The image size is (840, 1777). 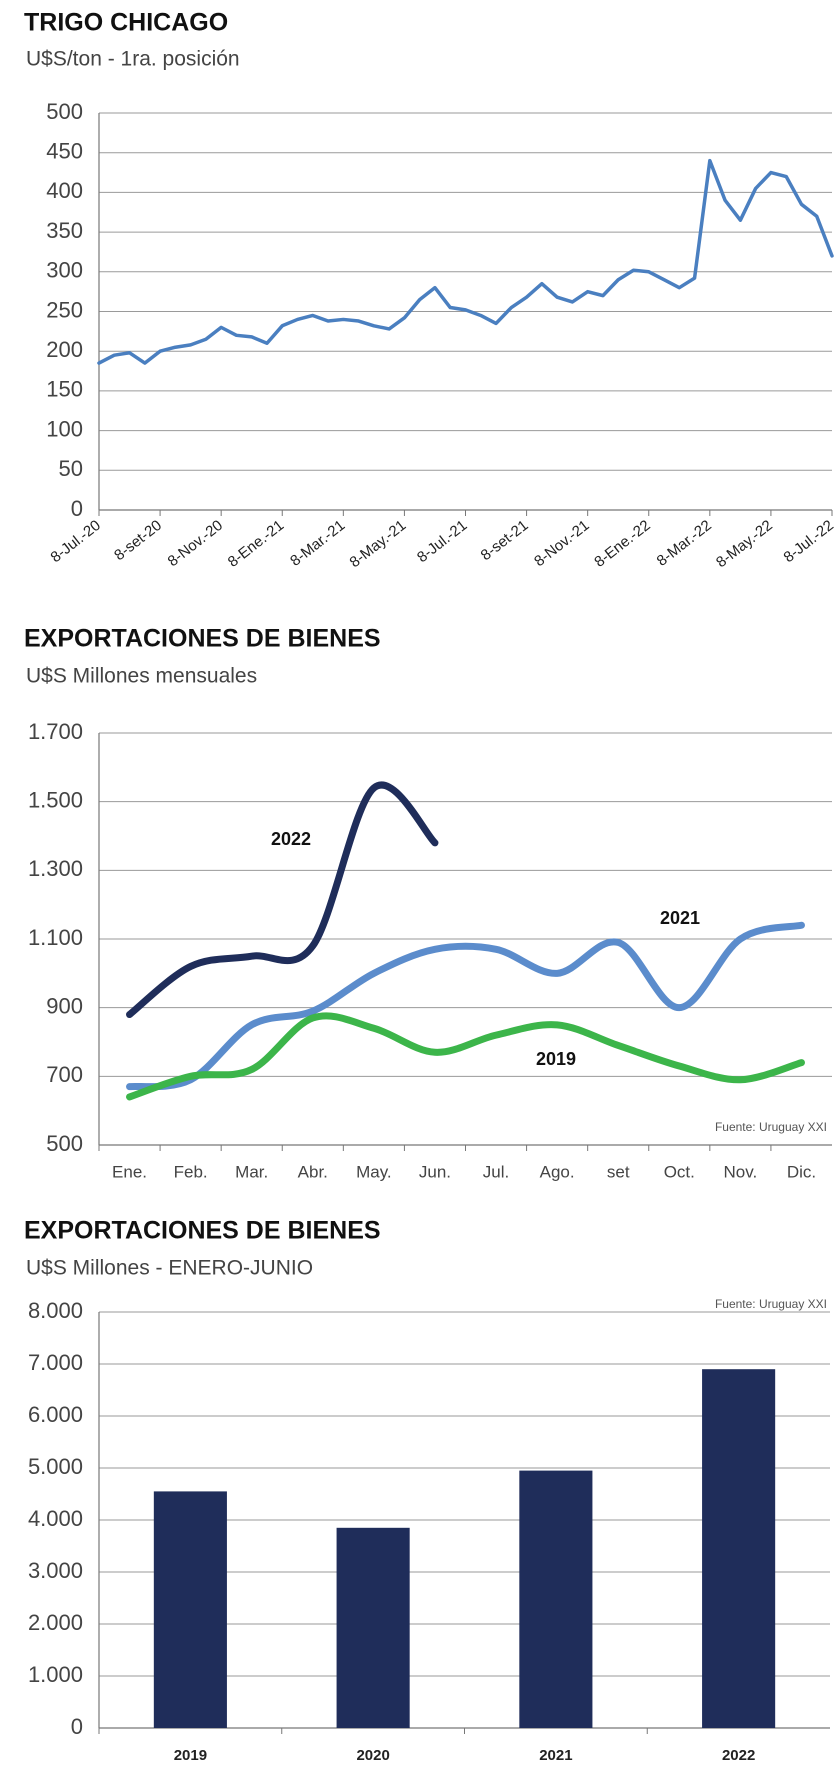 I want to click on y-tick-label: 7.000, so click(x=55, y=1362).